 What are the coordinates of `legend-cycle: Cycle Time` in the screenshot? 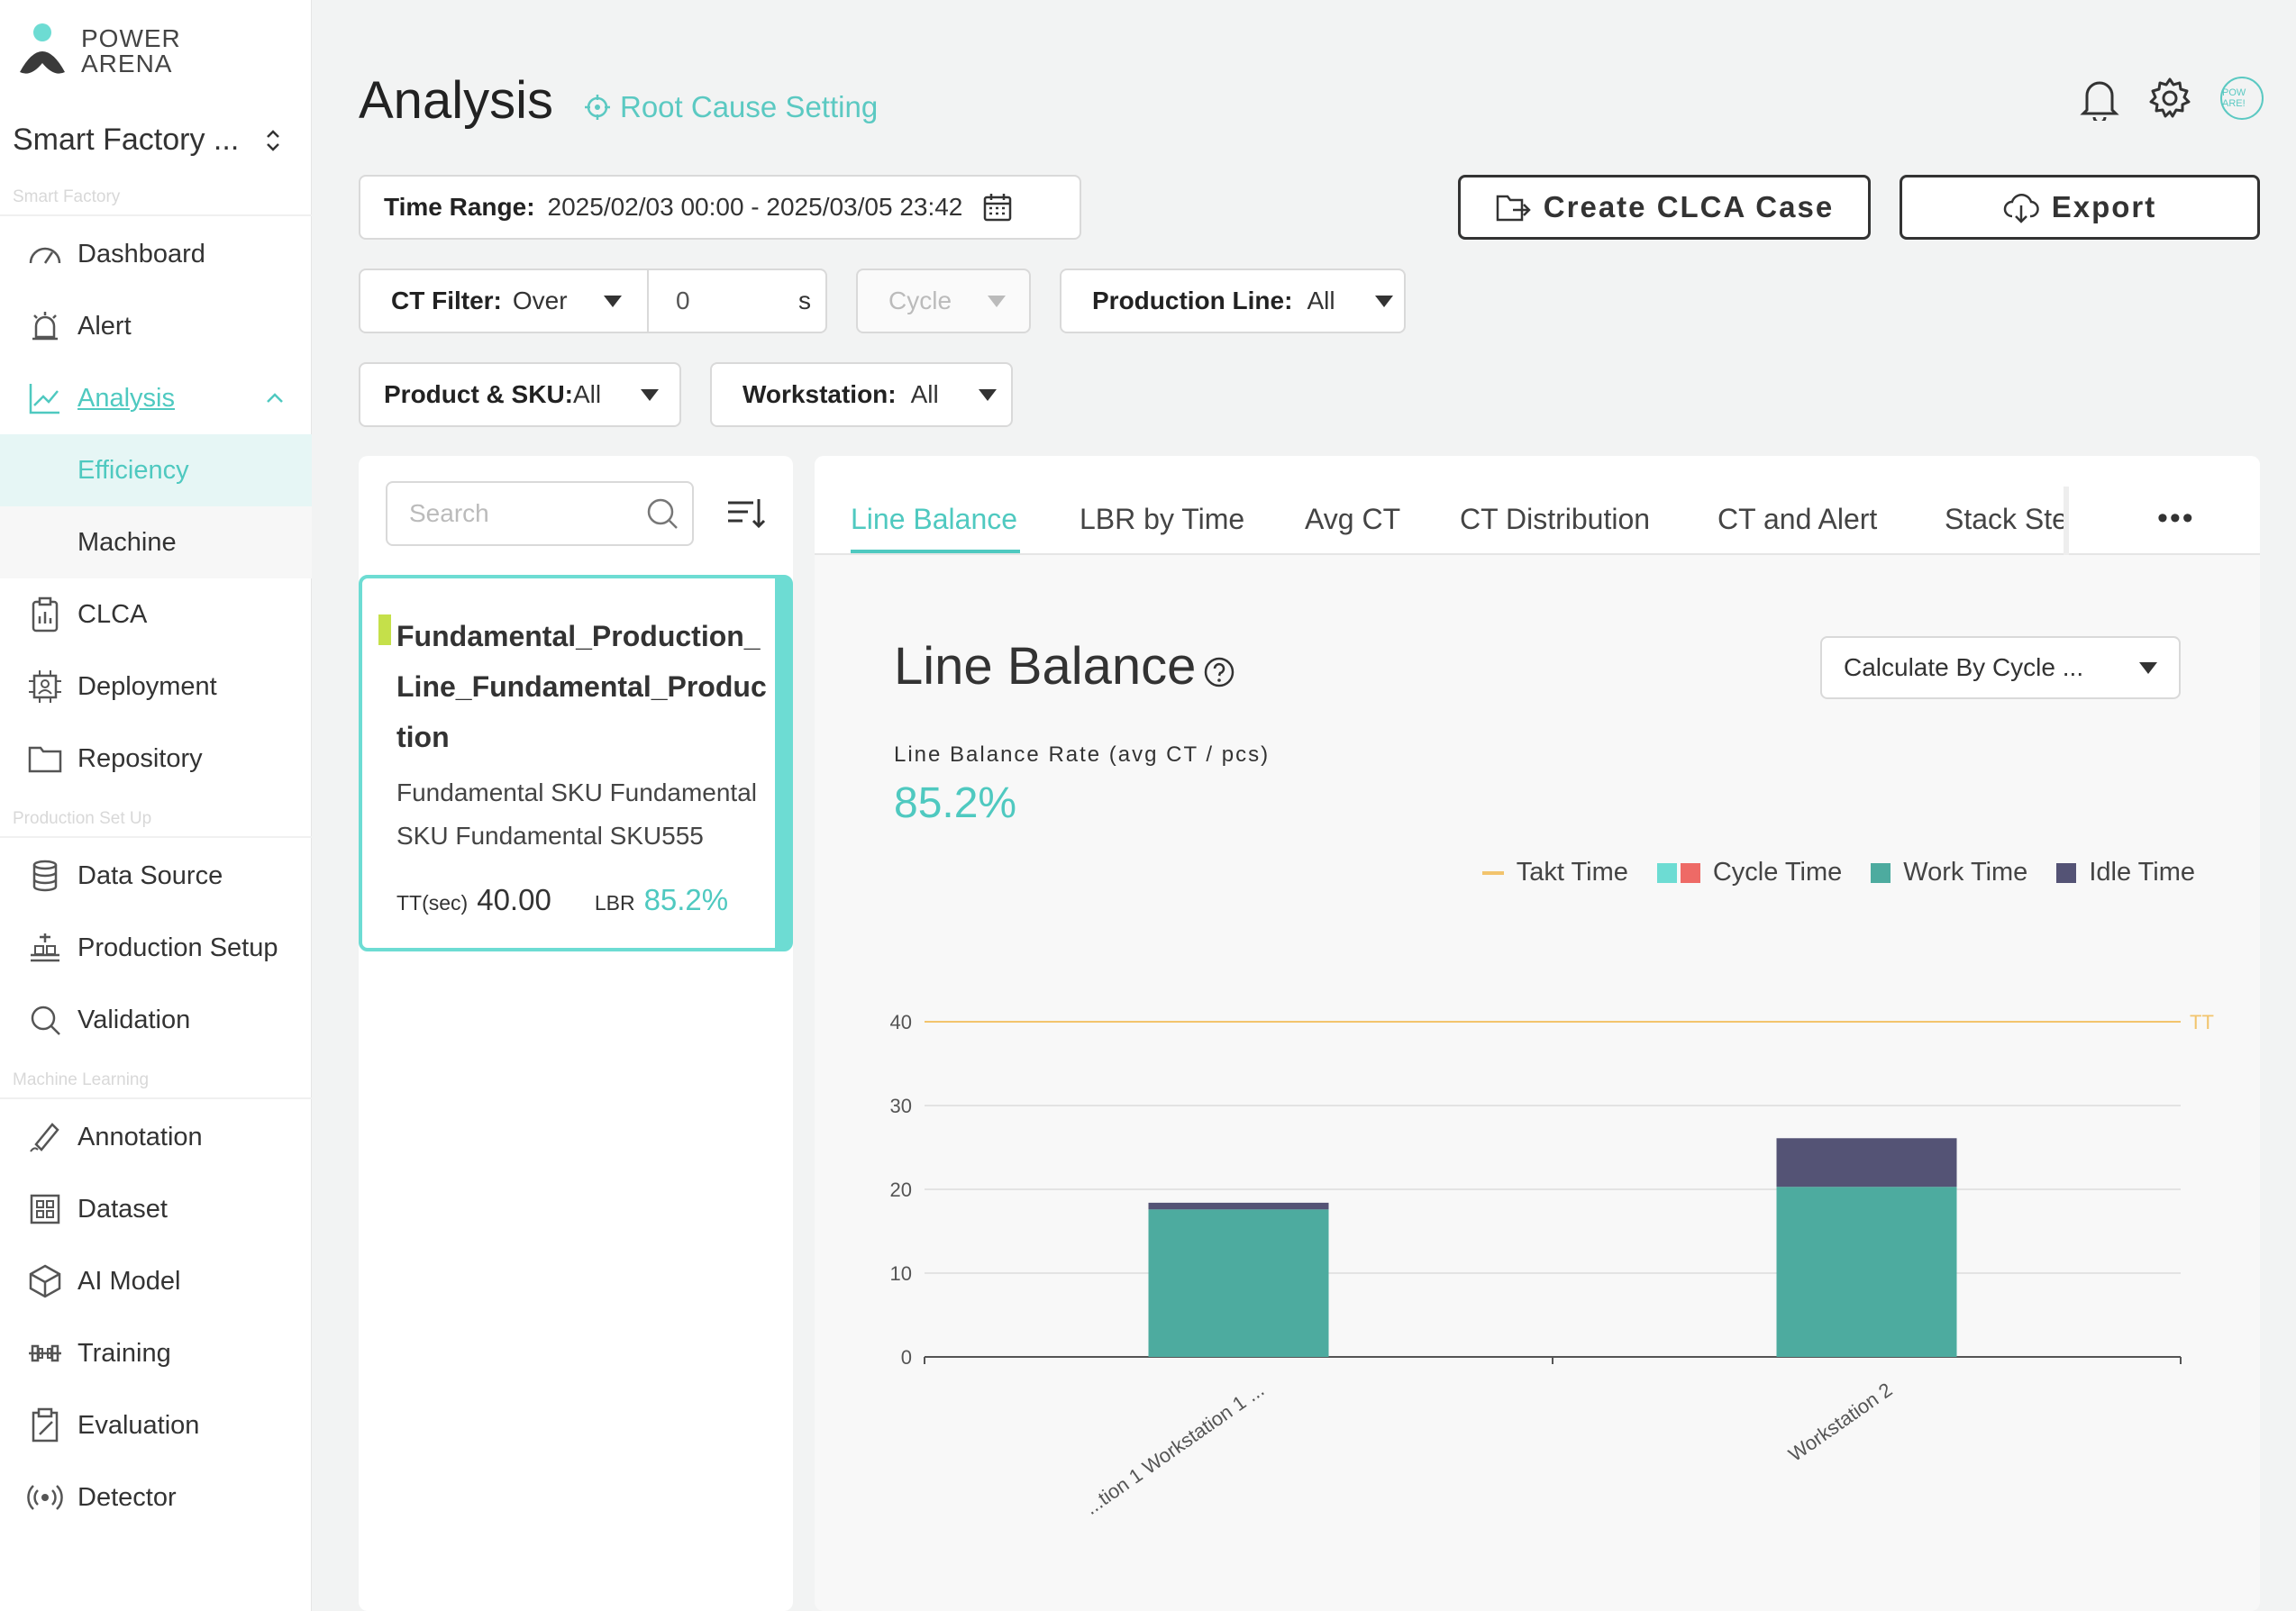 It's located at (1749, 872).